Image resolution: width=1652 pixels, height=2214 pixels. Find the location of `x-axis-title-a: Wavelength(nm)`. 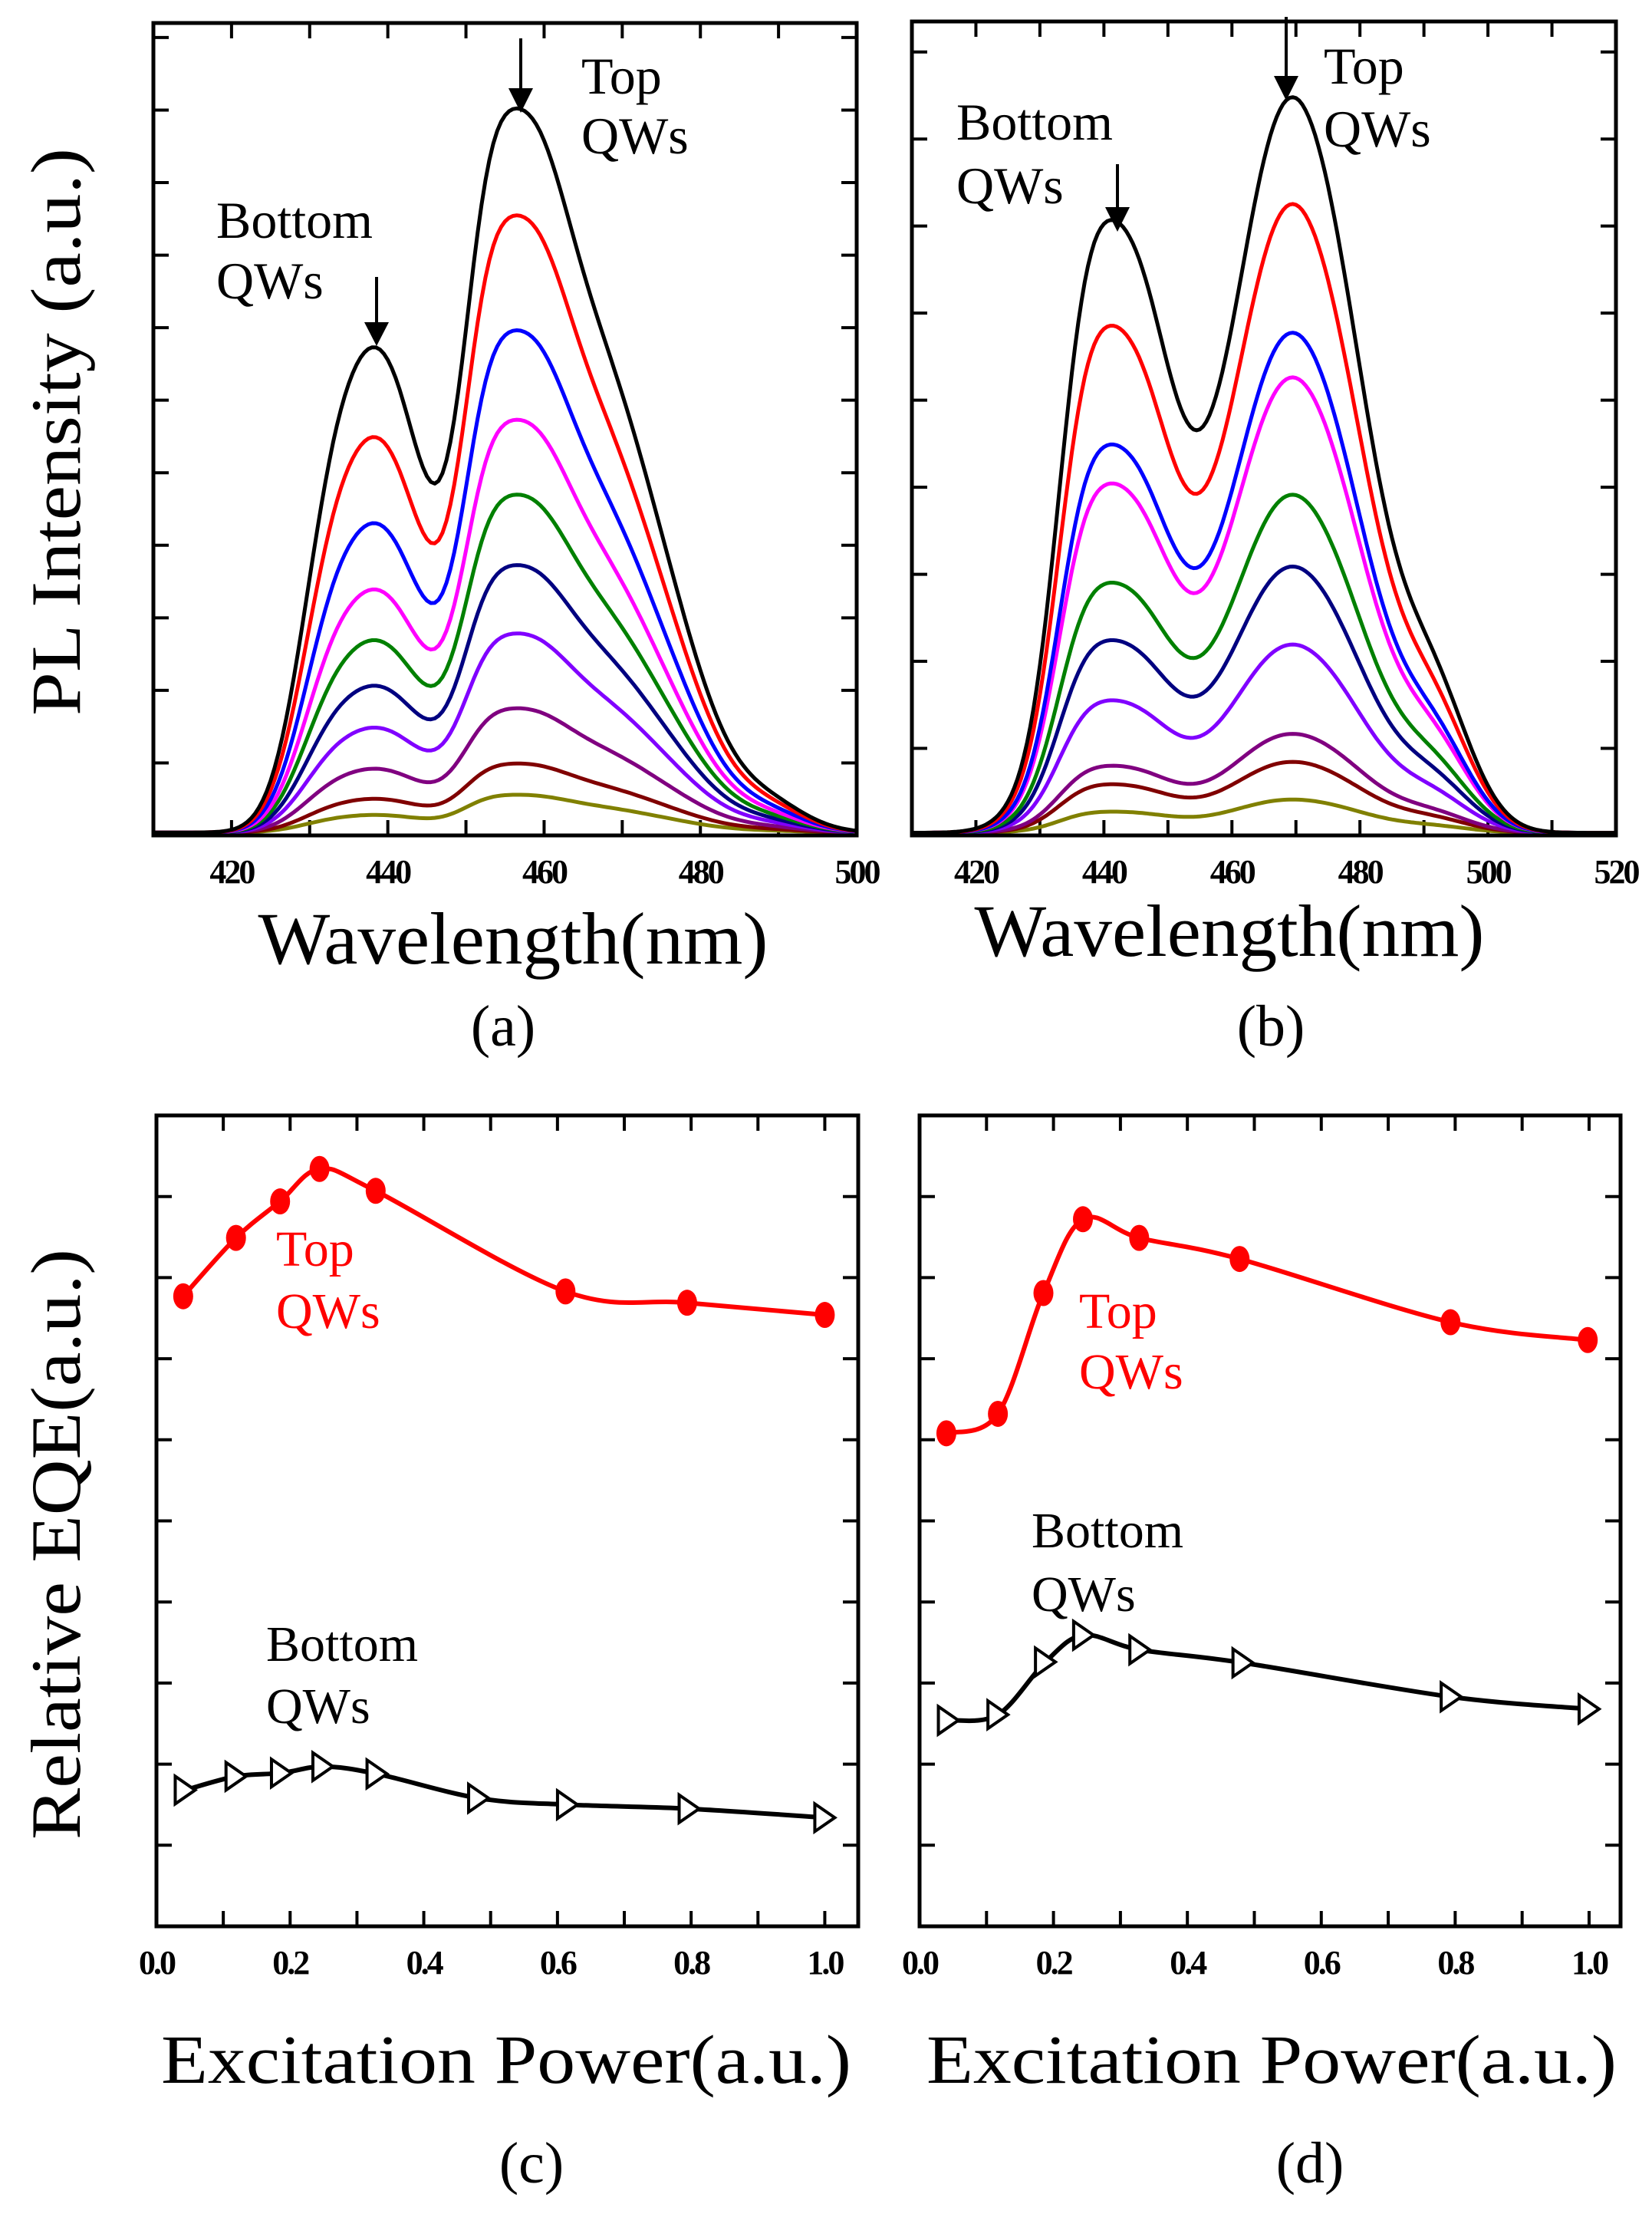

x-axis-title-a: Wavelength(nm) is located at coordinates (513, 939).